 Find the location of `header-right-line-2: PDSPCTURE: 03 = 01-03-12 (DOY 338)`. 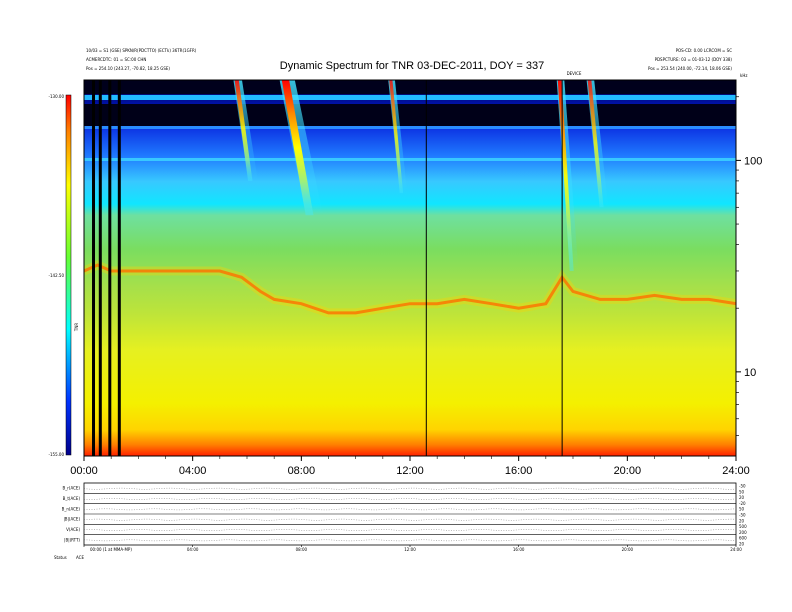

header-right-line-2: PDSPCTURE: 03 = 01-03-12 (DOY 338) is located at coordinates (694, 59).